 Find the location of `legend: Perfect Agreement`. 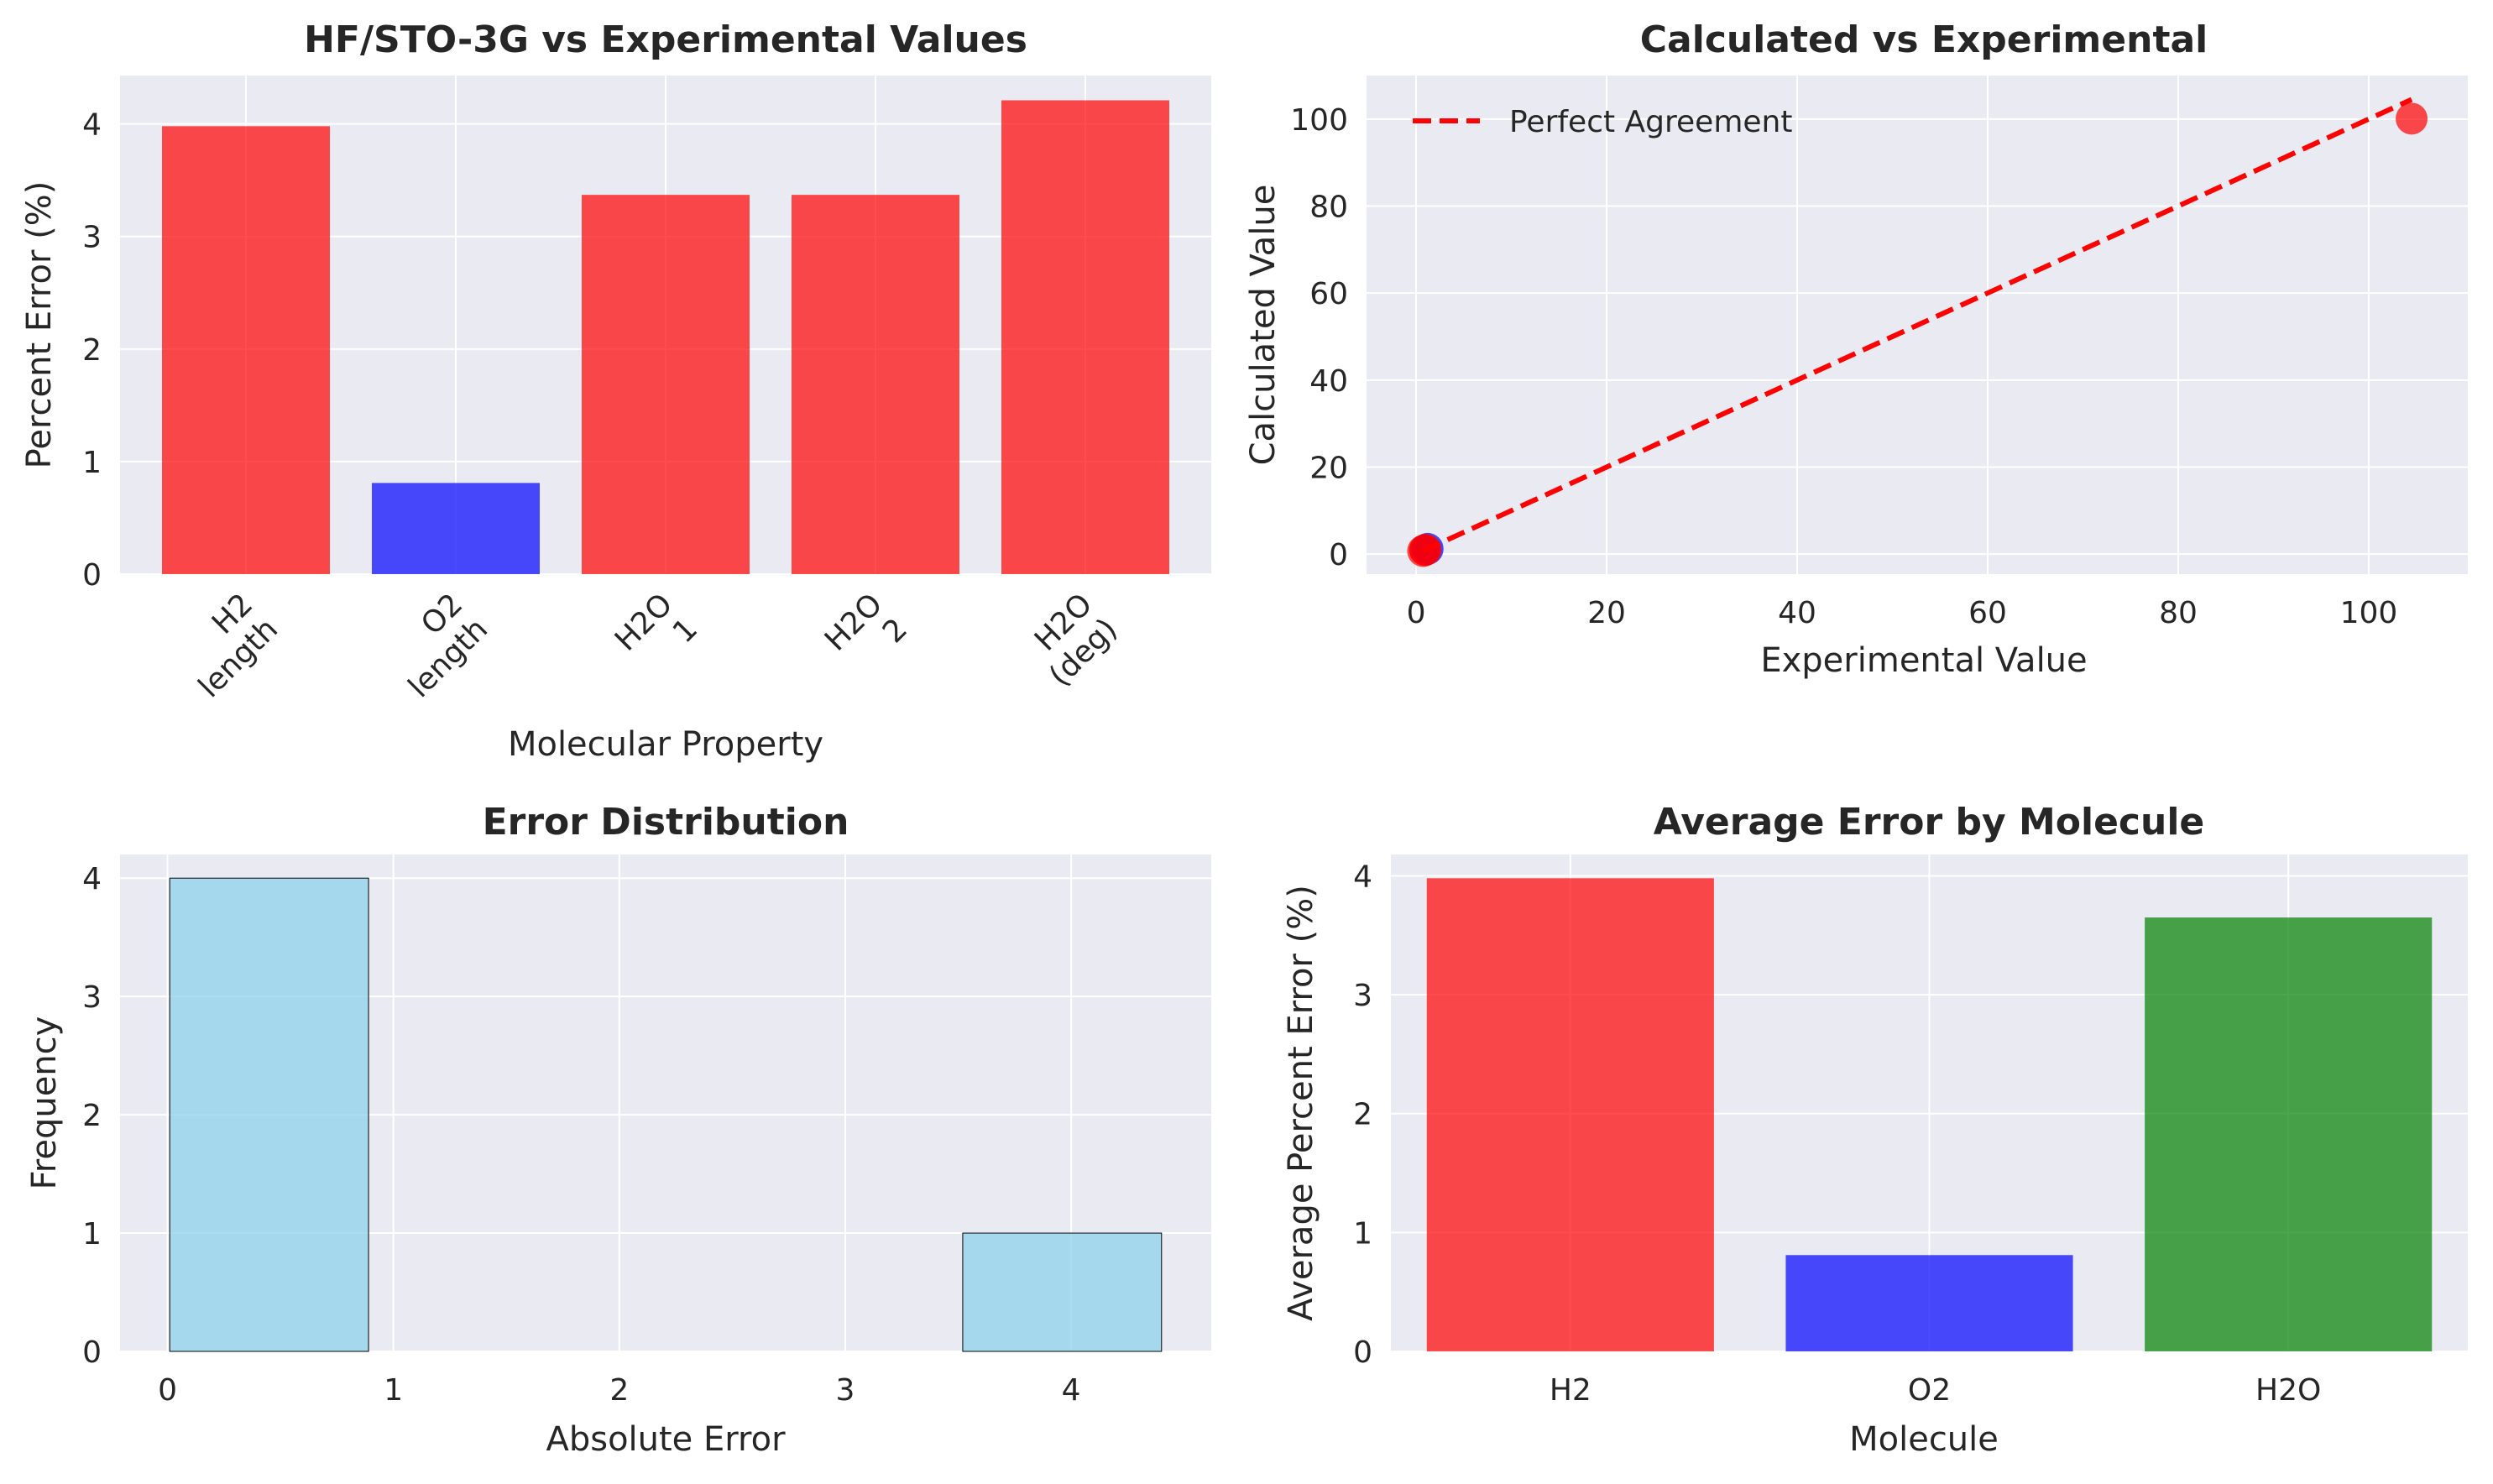

legend: Perfect Agreement is located at coordinates (1602, 122).